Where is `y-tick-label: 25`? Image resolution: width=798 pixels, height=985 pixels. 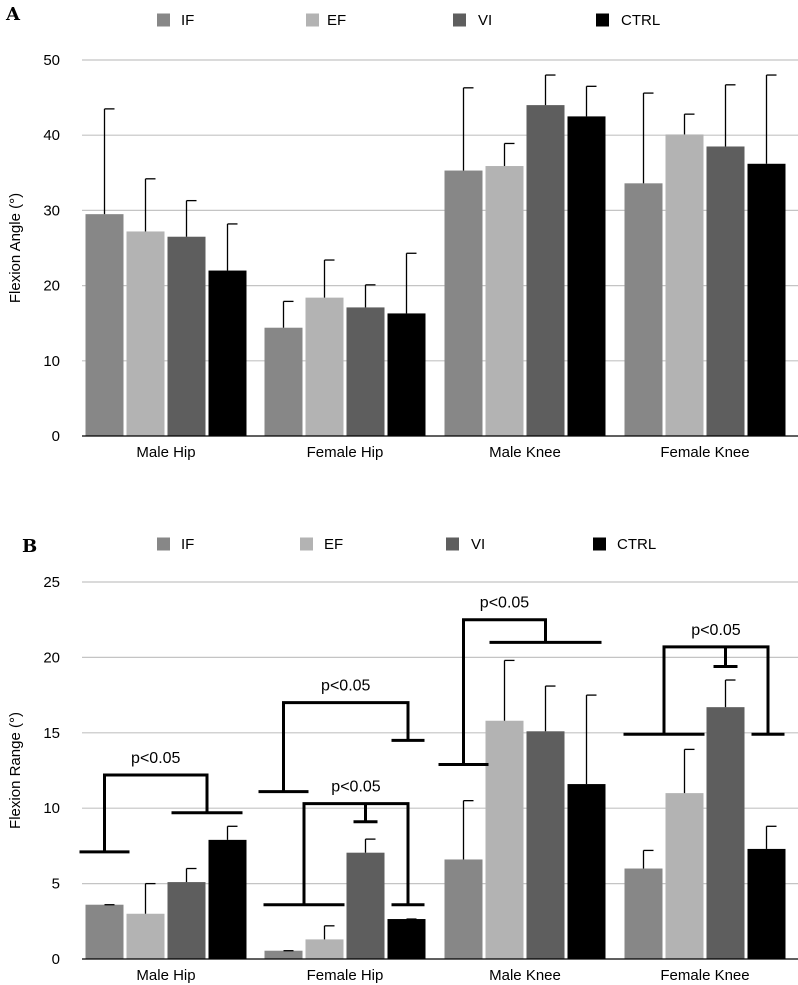 y-tick-label: 25 is located at coordinates (51, 582).